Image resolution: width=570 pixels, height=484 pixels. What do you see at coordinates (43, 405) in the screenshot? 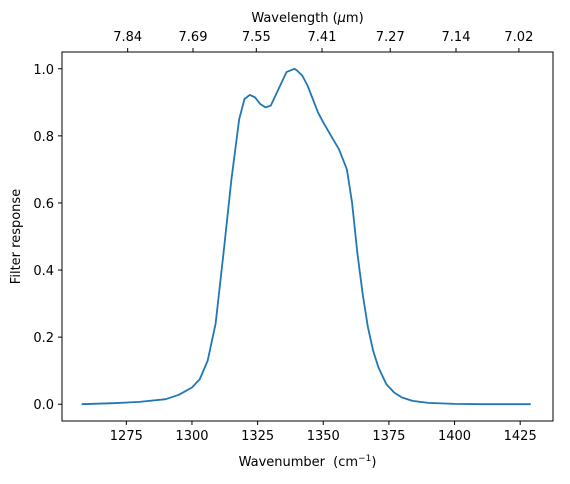
I see `y-tick-label: 0.0` at bounding box center [43, 405].